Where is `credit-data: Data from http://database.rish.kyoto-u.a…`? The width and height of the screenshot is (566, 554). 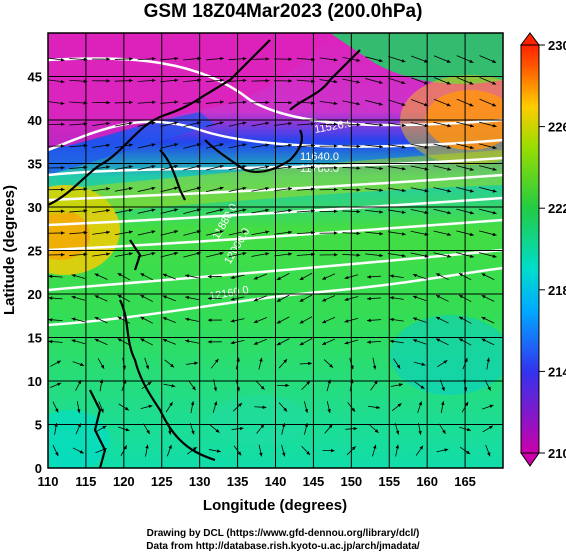 credit-data: Data from http://database.rish.kyoto-u.a… is located at coordinates (283, 546).